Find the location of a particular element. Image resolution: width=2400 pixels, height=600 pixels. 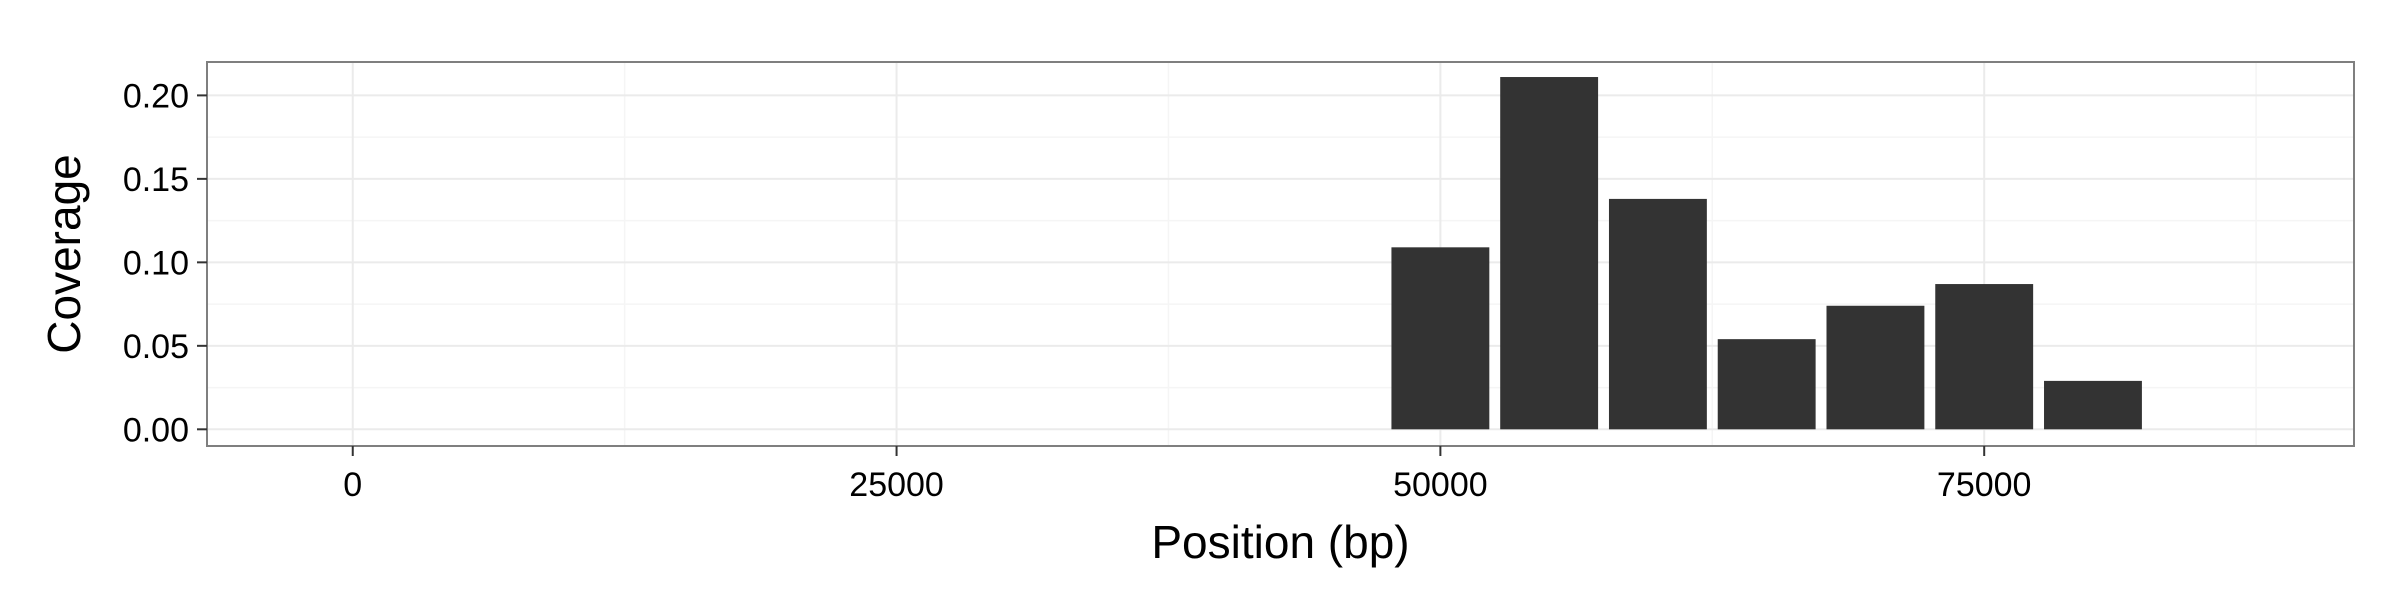

y-axis-title: Coverage is located at coordinates (64, 253).